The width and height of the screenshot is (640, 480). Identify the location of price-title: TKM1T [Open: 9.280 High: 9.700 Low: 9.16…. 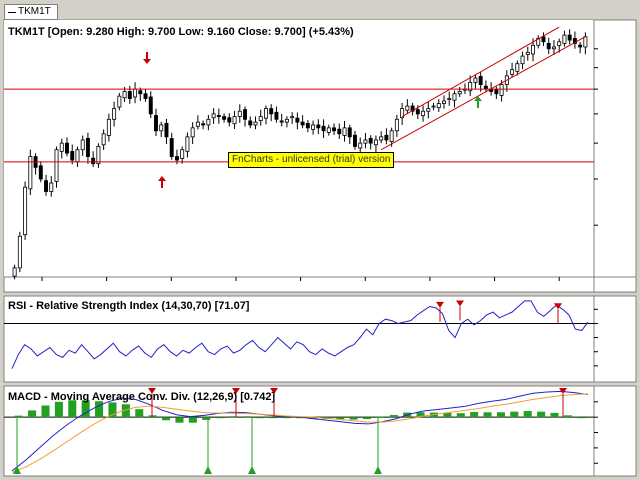
(181, 32).